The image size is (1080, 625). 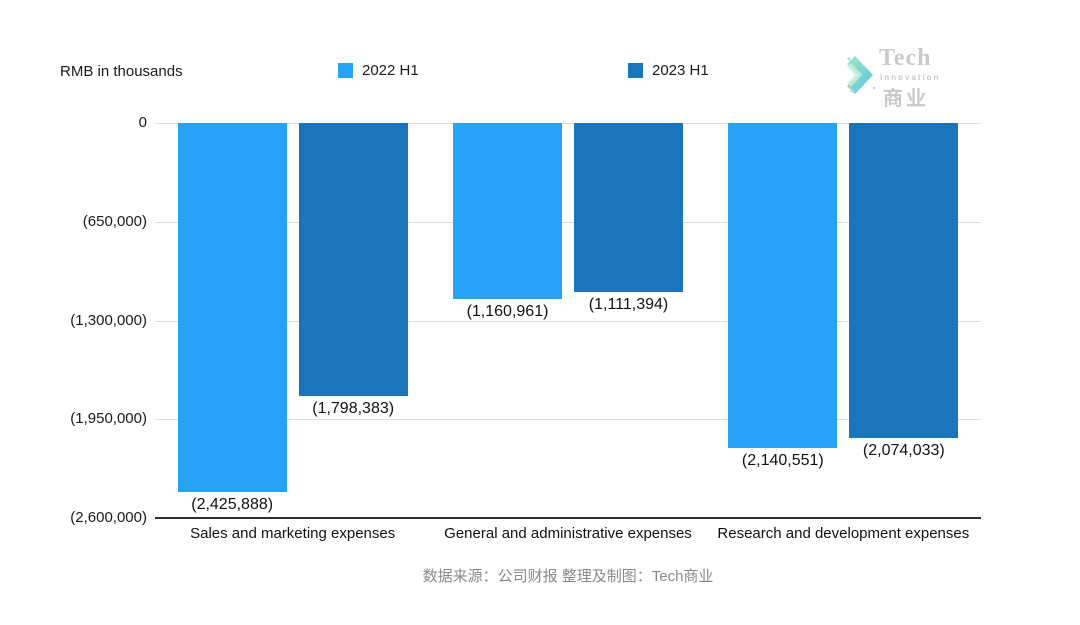 I want to click on logo-text-tech: Tech, so click(x=905, y=58).